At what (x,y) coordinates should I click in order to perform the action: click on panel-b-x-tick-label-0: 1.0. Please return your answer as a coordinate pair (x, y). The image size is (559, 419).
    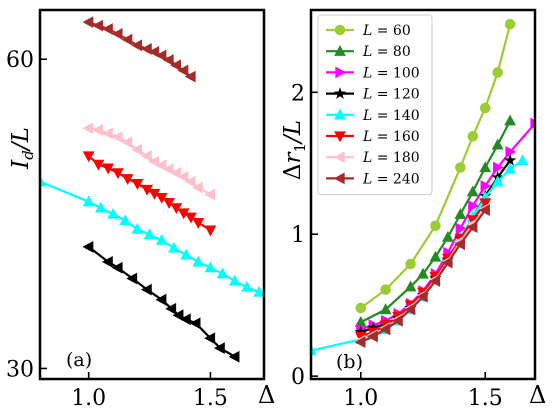
    Looking at the image, I should click on (360, 398).